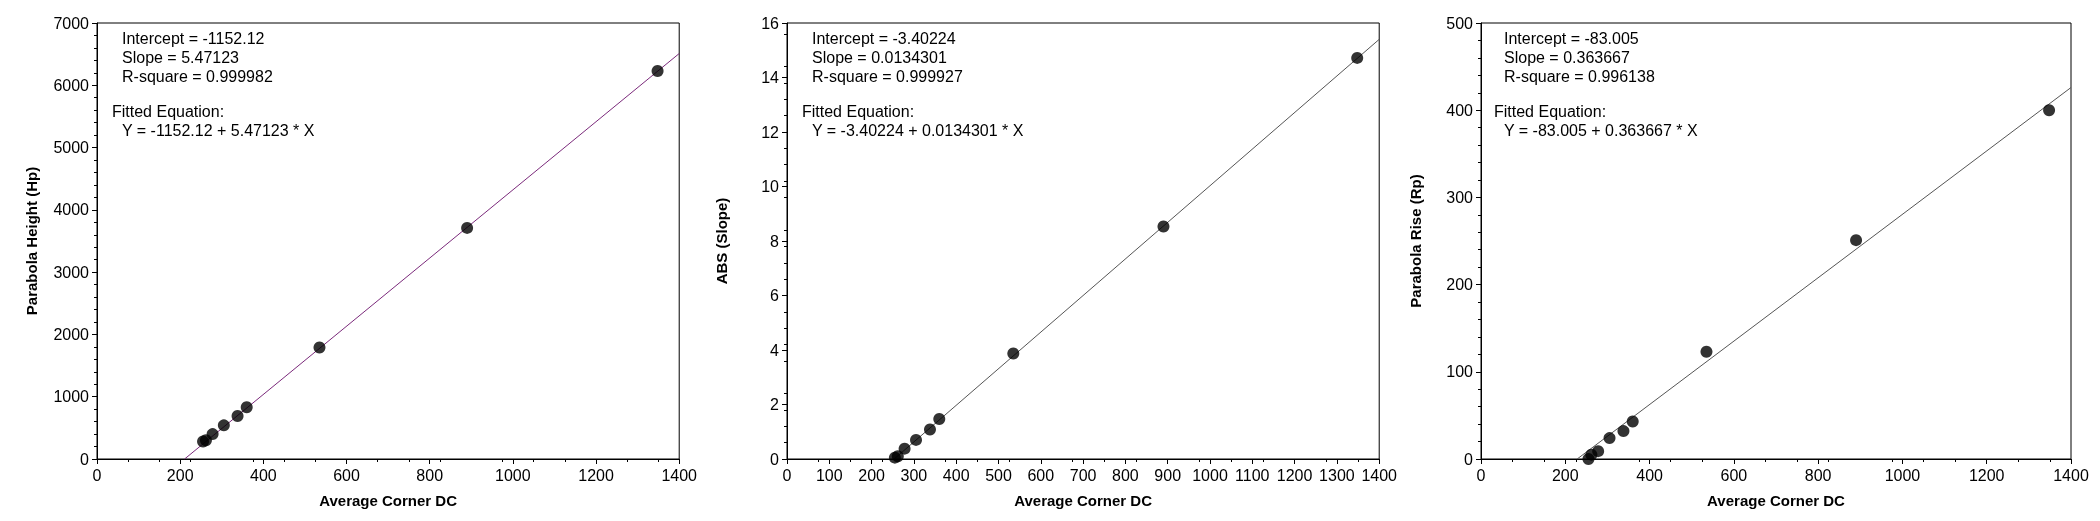 Image resolution: width=2100 pixels, height=521 pixels. What do you see at coordinates (770, 77) in the screenshot?
I see `y-tick-label: 14` at bounding box center [770, 77].